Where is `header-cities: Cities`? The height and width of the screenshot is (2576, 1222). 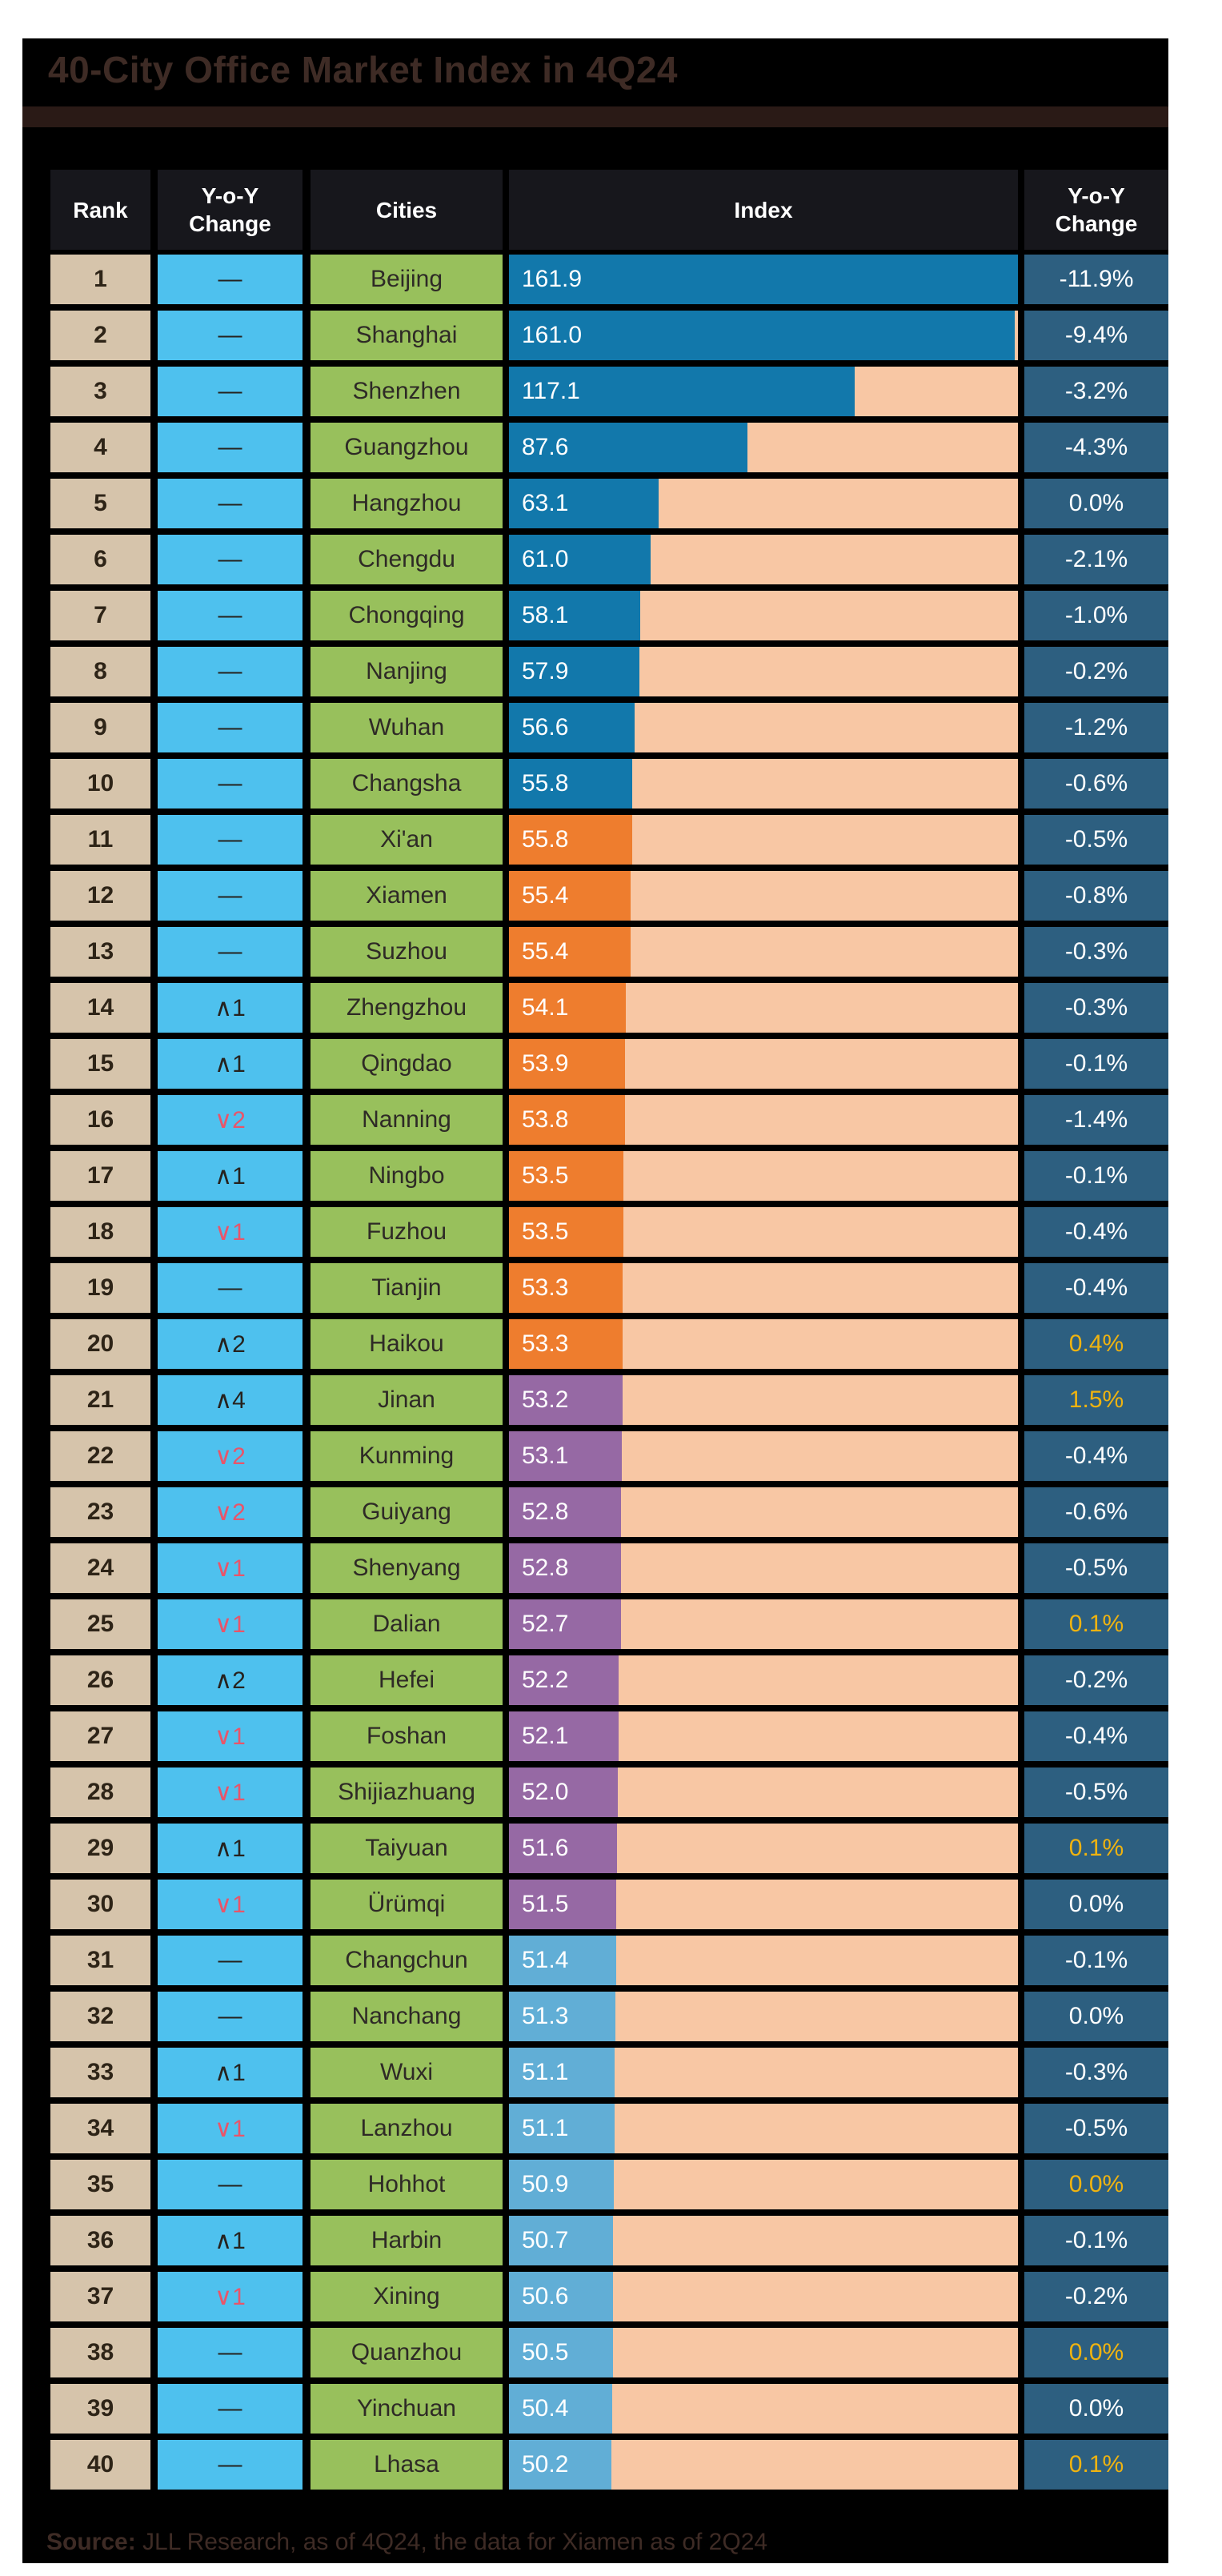
header-cities: Cities is located at coordinates (407, 210).